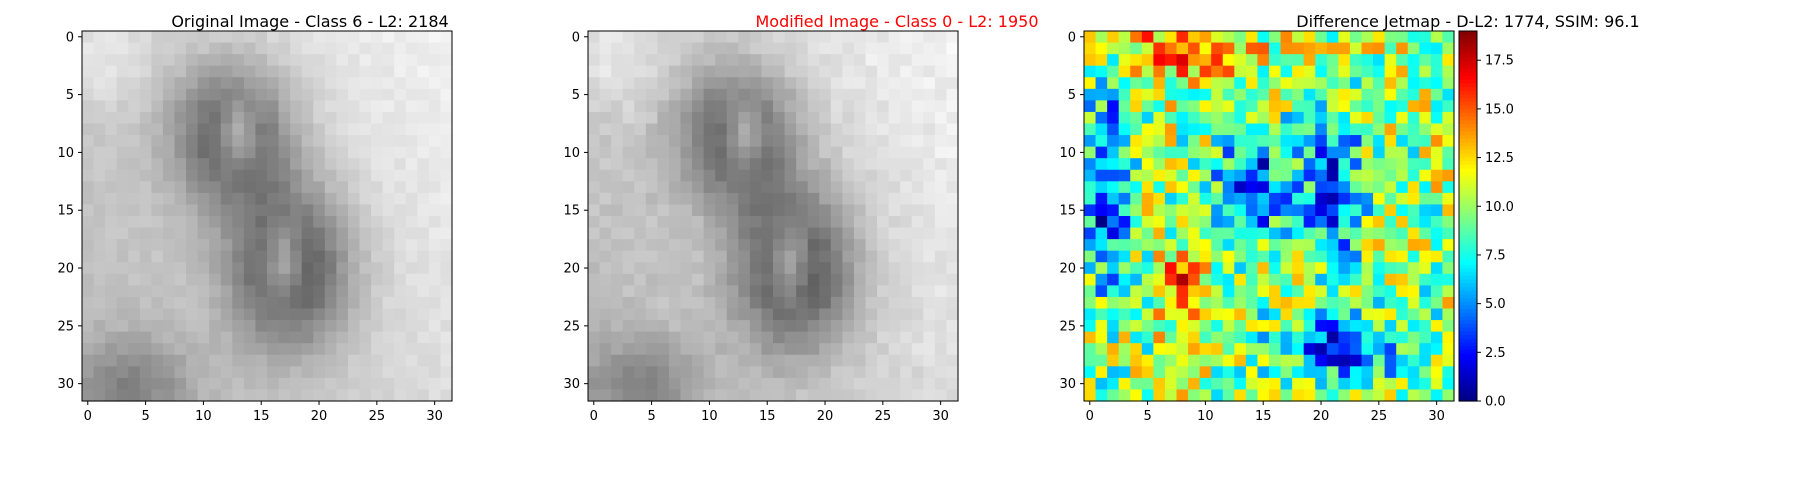 The image size is (1800, 500). Describe the element at coordinates (203, 416) in the screenshot. I see `x-tick-label: 10` at that location.